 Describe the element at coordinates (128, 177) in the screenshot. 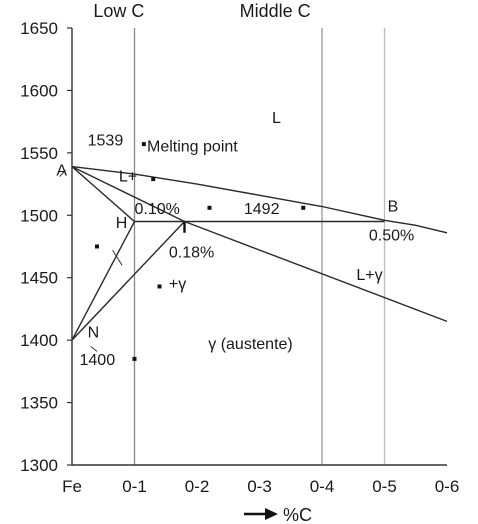

I see `annotation: L+` at that location.